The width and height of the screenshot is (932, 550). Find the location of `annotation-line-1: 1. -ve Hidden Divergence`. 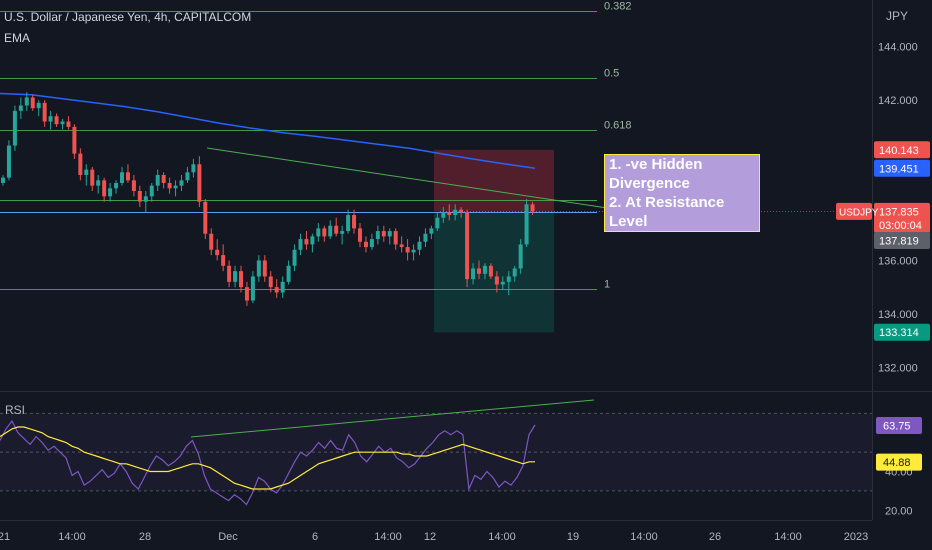

annotation-line-1: 1. -ve Hidden Divergence is located at coordinates (656, 174).